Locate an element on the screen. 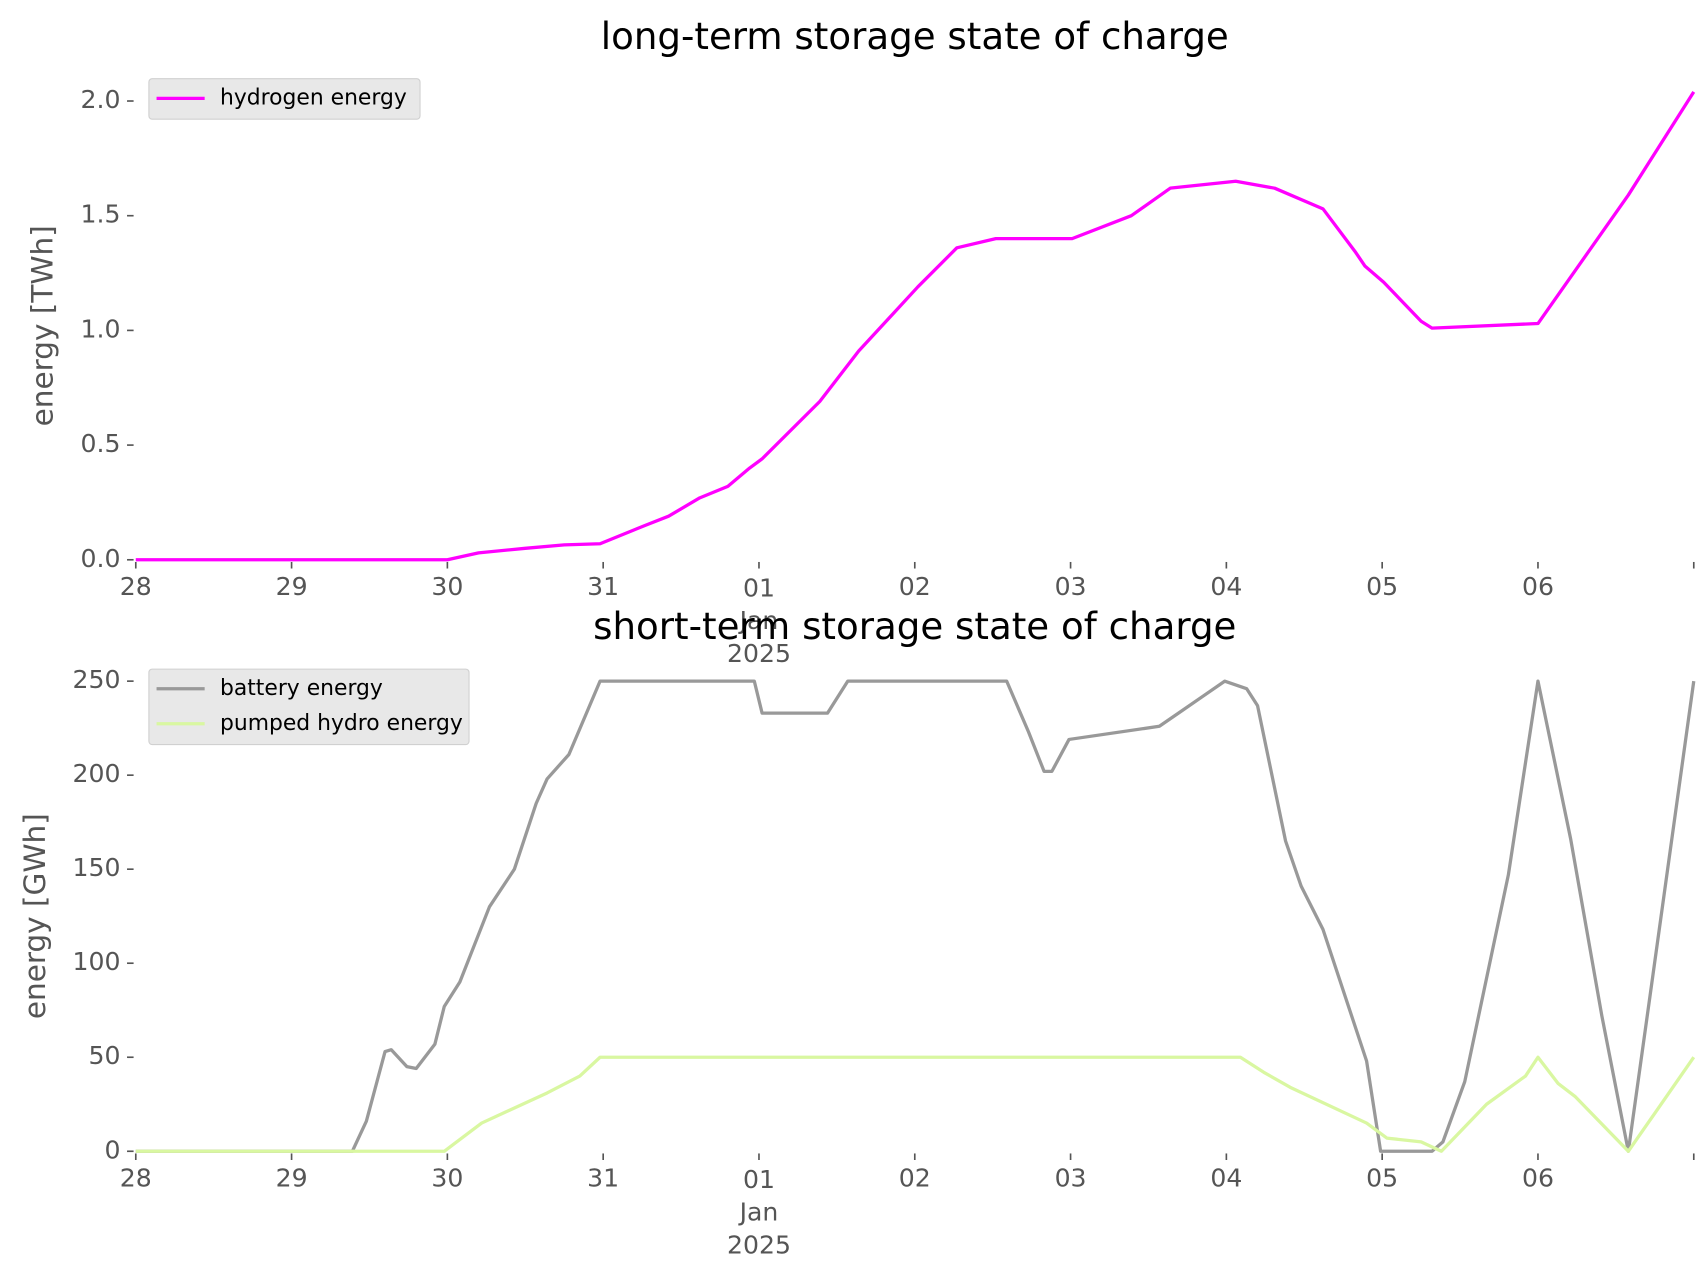 The width and height of the screenshot is (1706, 1277). y-tick-label: 150 is located at coordinates (97, 867).